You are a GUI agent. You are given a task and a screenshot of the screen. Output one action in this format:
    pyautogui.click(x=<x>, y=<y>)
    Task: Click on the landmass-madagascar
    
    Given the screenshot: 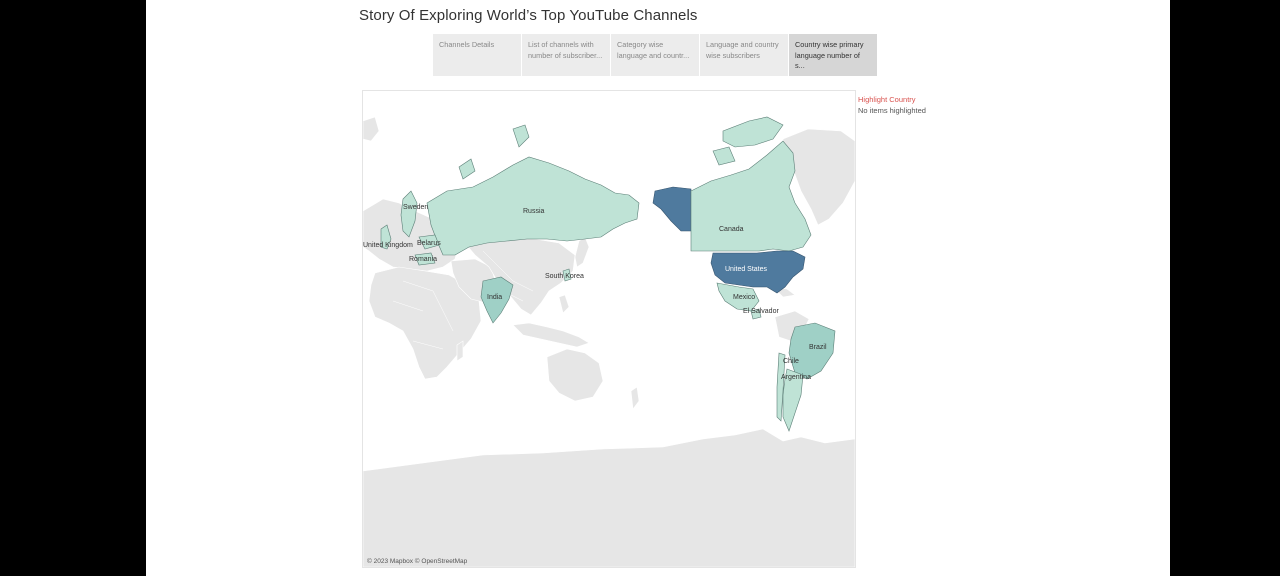 What is the action you would take?
    pyautogui.click(x=460, y=351)
    